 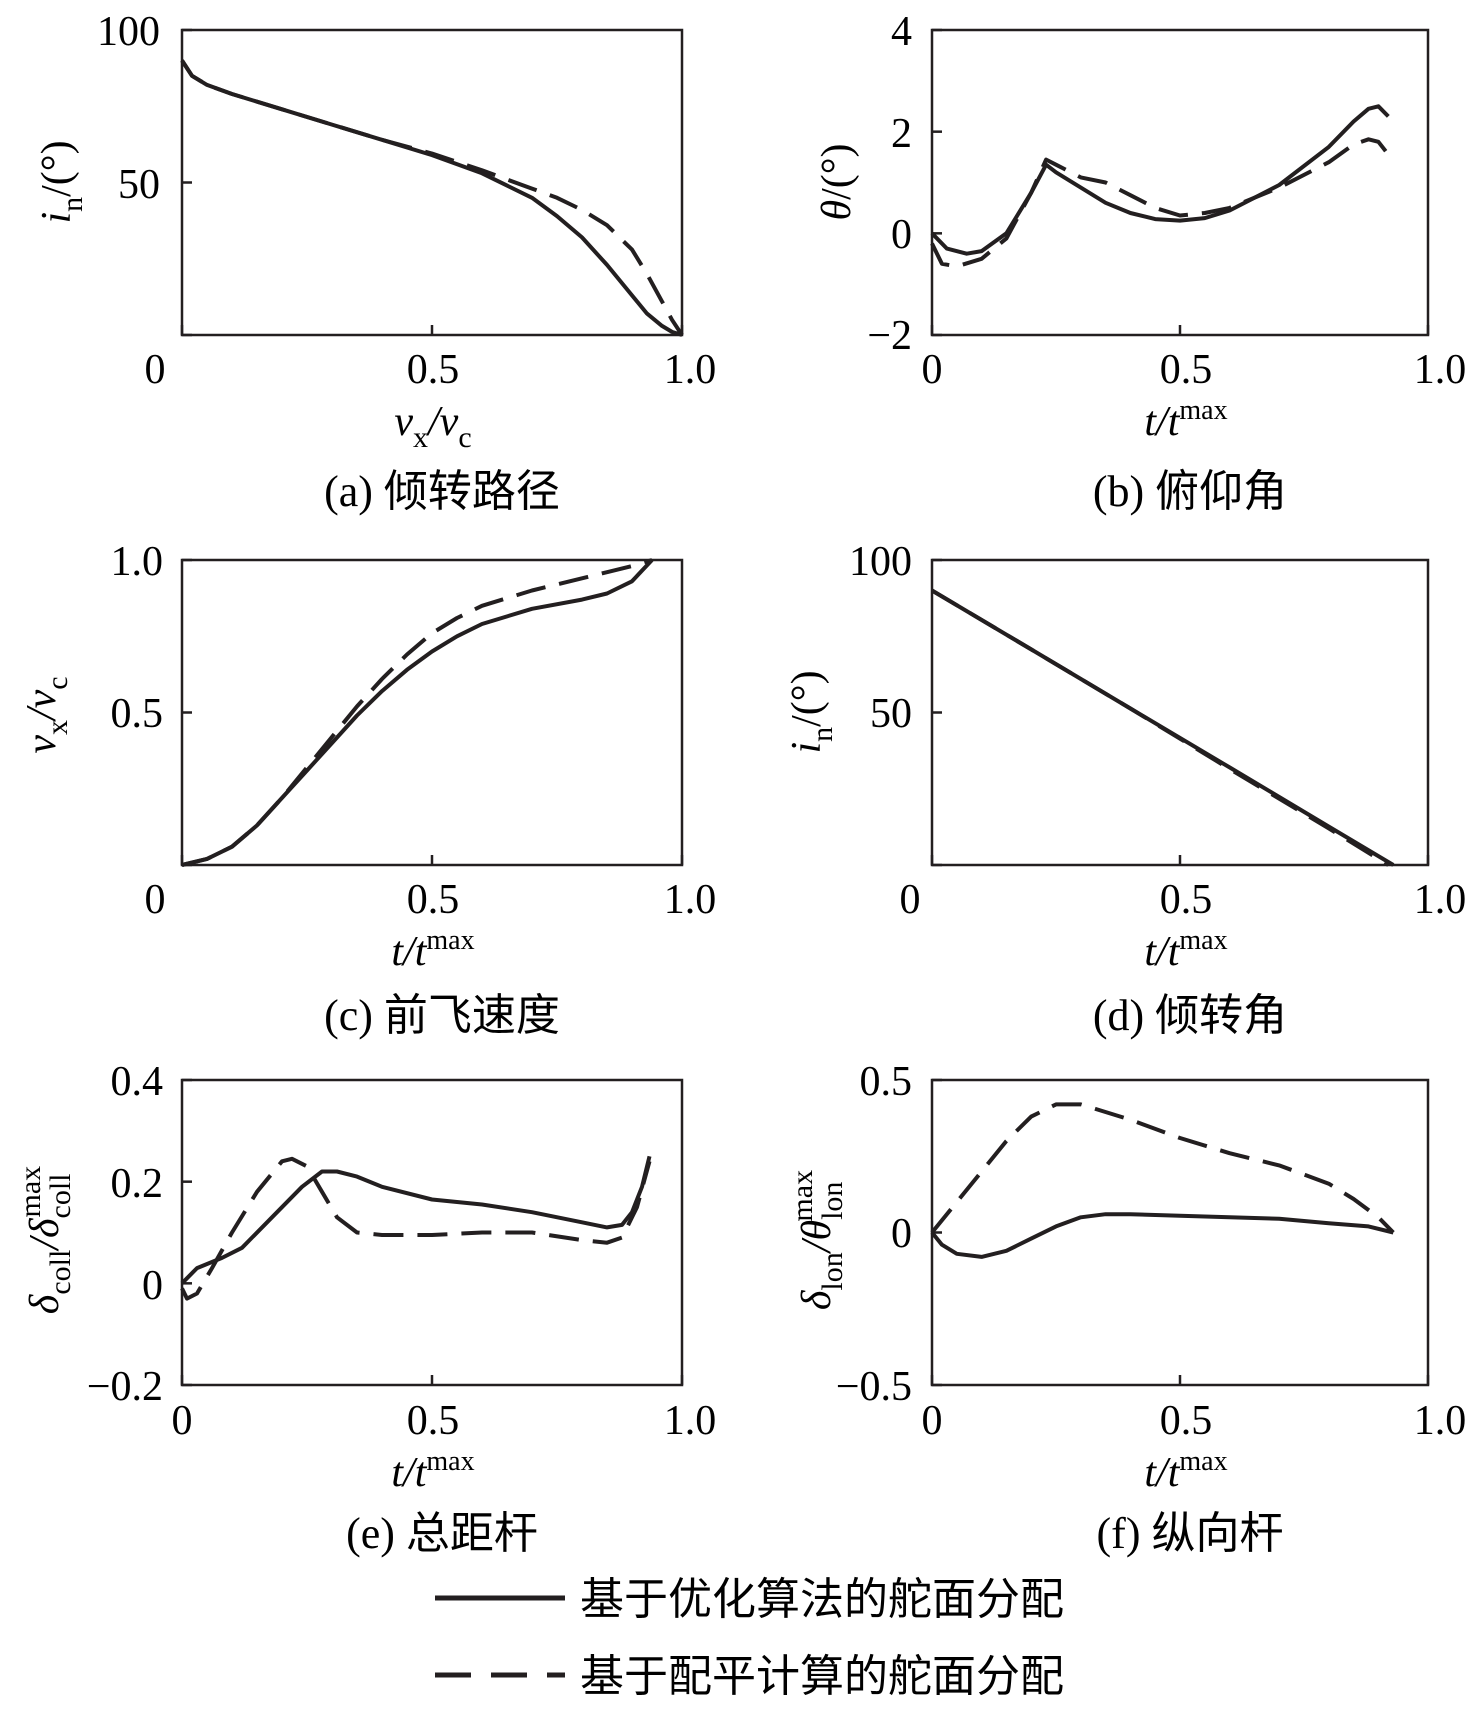 I want to click on panel-a-ytick-50: 50, so click(x=139, y=185).